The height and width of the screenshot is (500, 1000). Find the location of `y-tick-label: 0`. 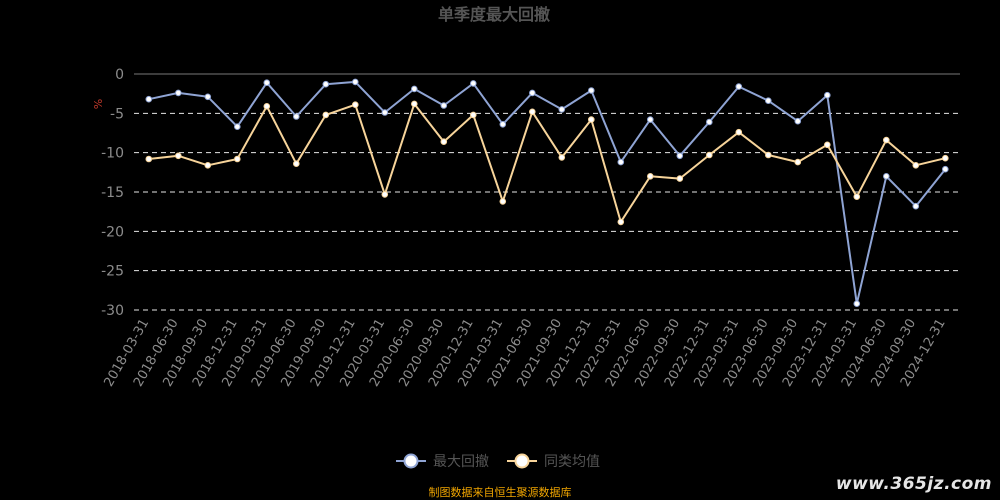

y-tick-label: 0 is located at coordinates (119, 75).